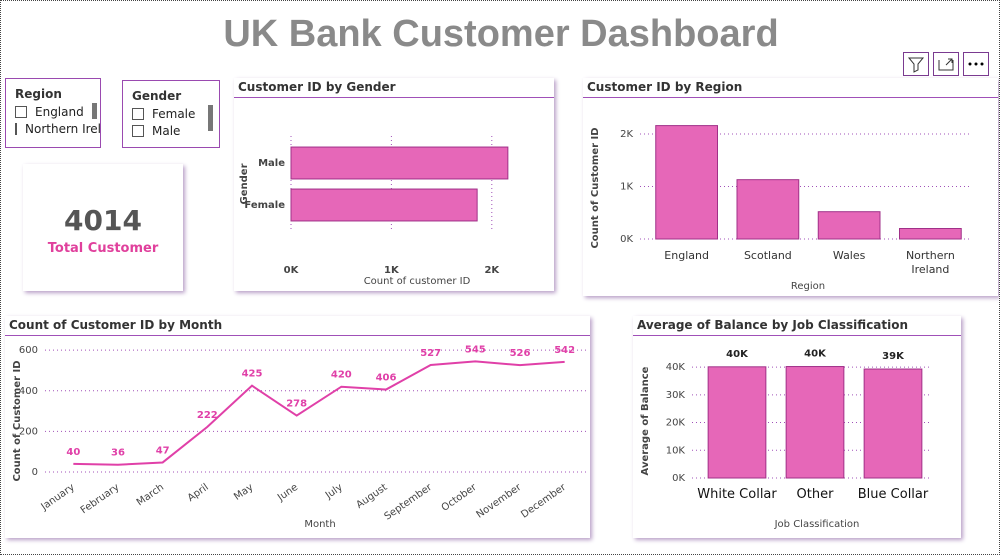  Describe the element at coordinates (409, 501) in the screenshot. I see `x-tick-label: September` at that location.